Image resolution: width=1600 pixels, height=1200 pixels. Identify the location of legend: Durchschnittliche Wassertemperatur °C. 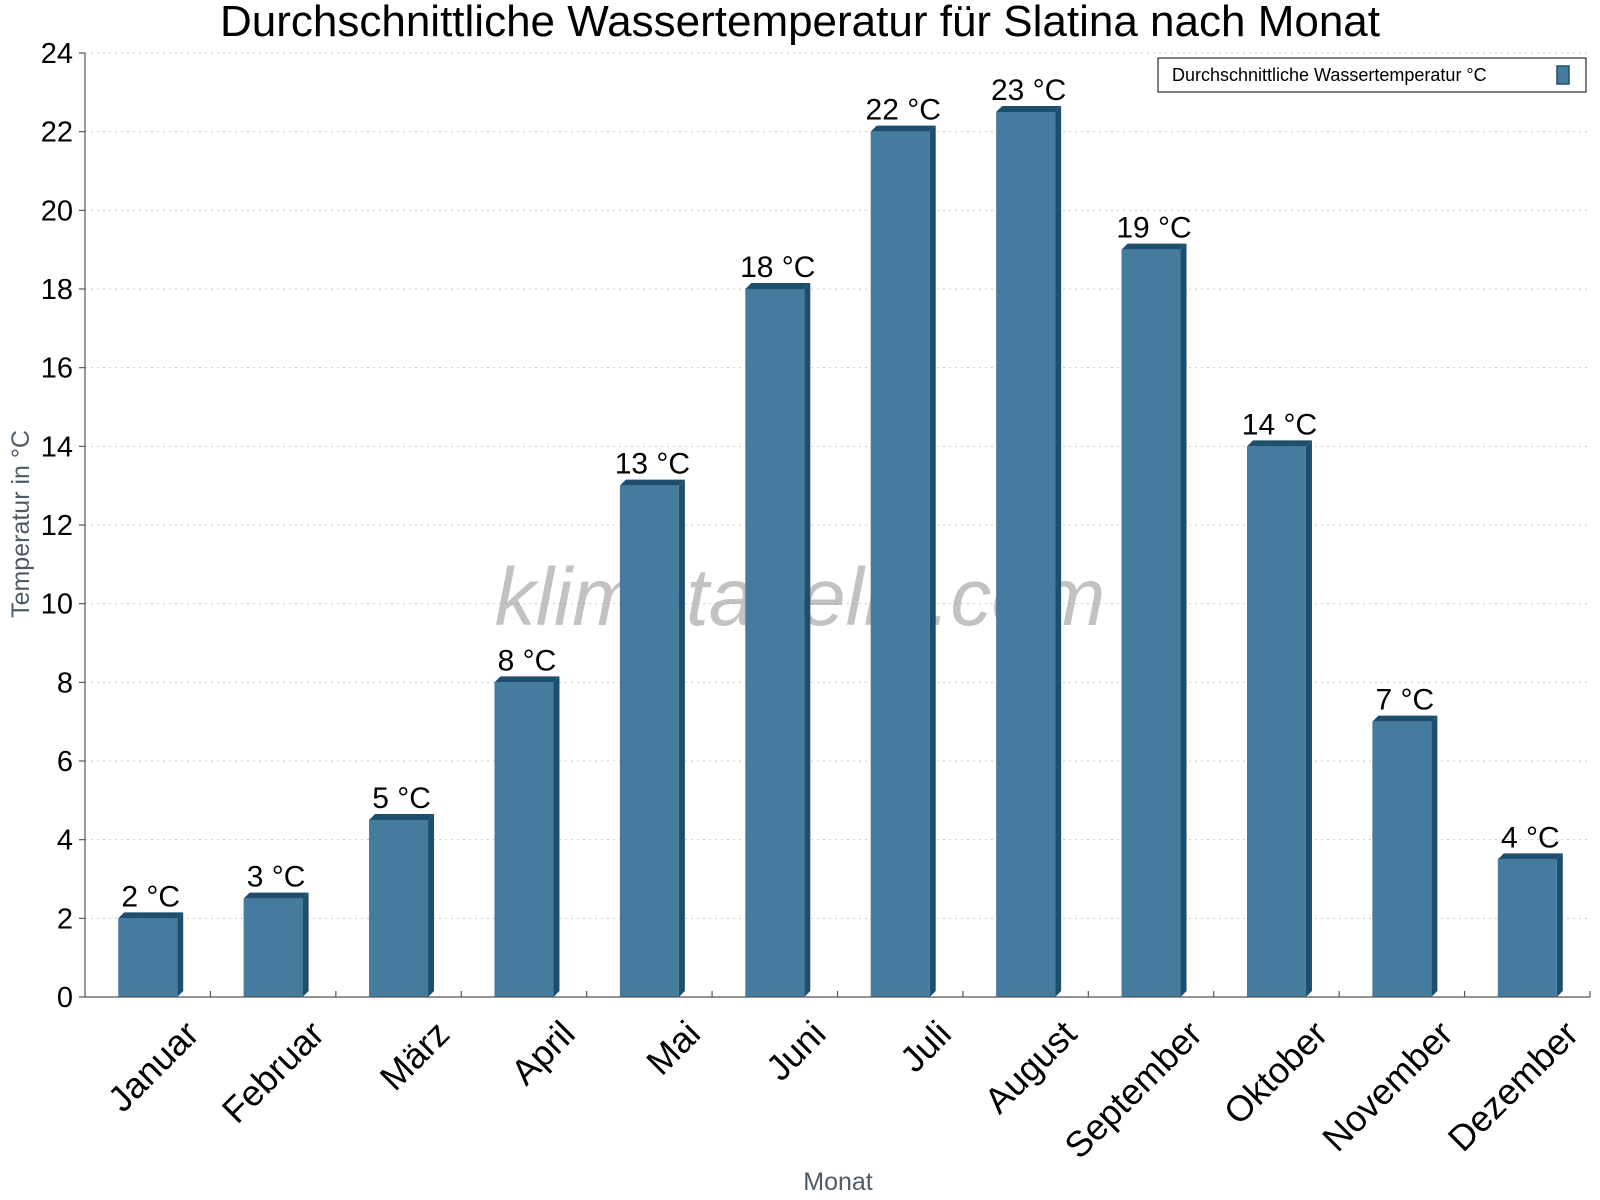
(1372, 75).